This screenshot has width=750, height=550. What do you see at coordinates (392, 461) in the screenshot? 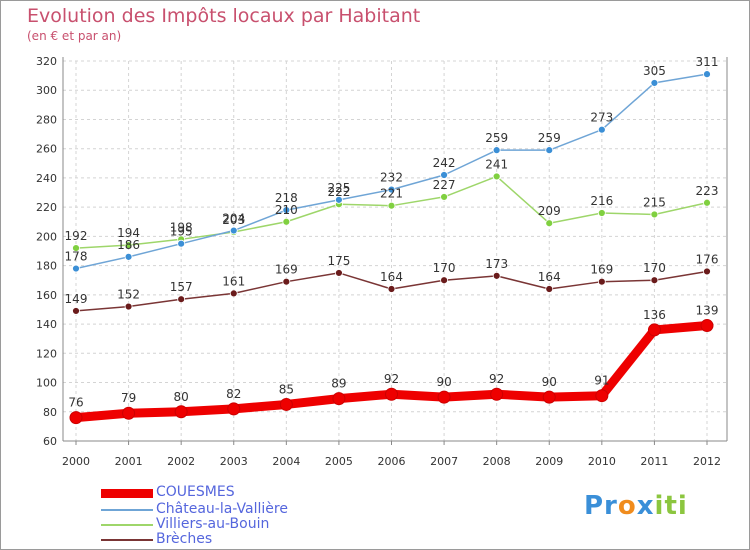
I see `x-tick-label: 2006` at bounding box center [392, 461].